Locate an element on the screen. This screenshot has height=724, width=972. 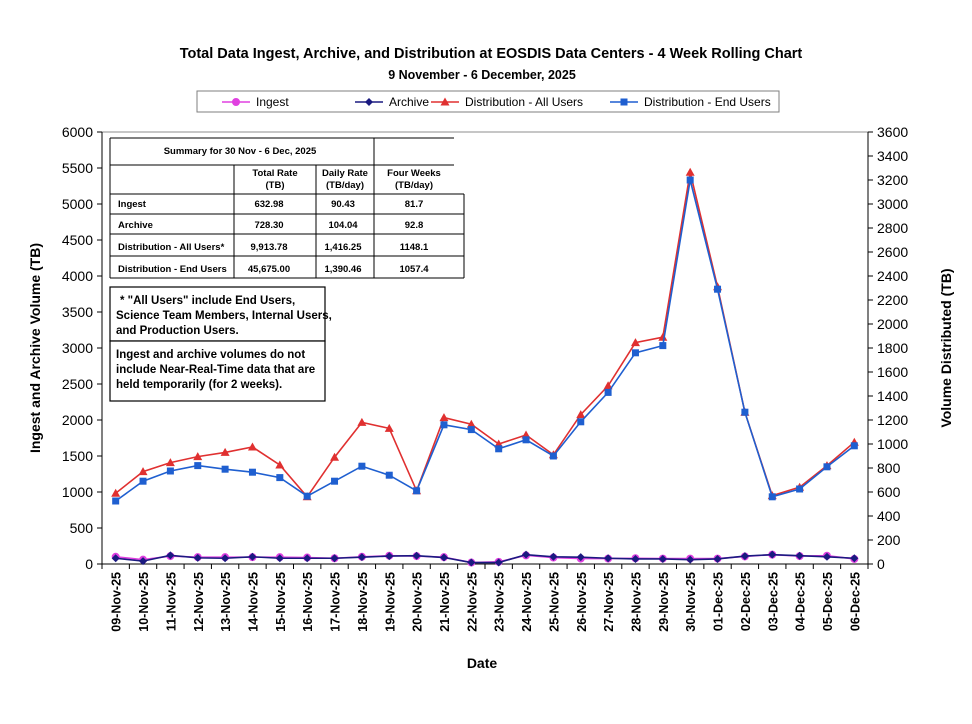
summary-cell: 1057.4 is located at coordinates (414, 269).